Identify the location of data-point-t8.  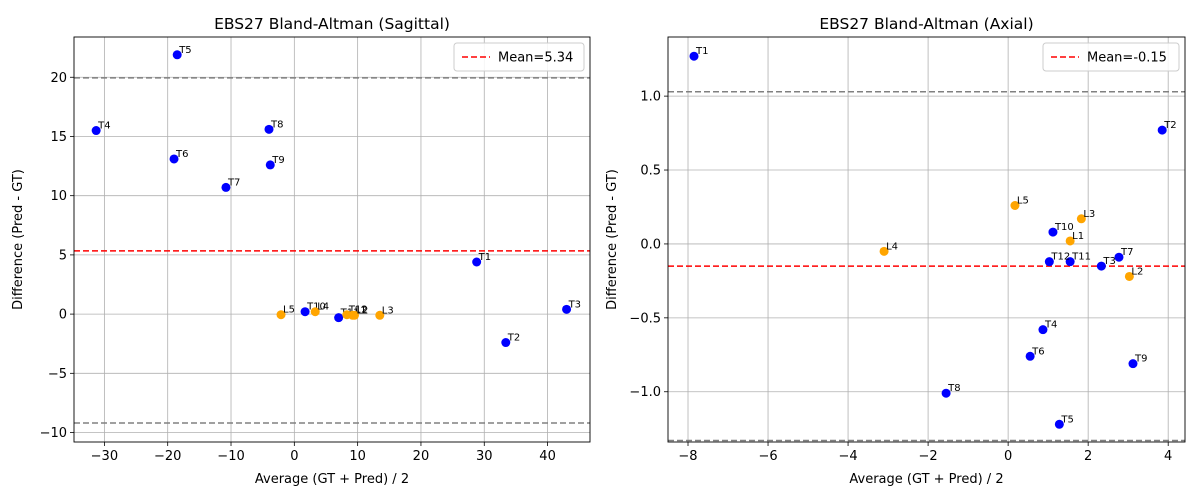
(269, 129).